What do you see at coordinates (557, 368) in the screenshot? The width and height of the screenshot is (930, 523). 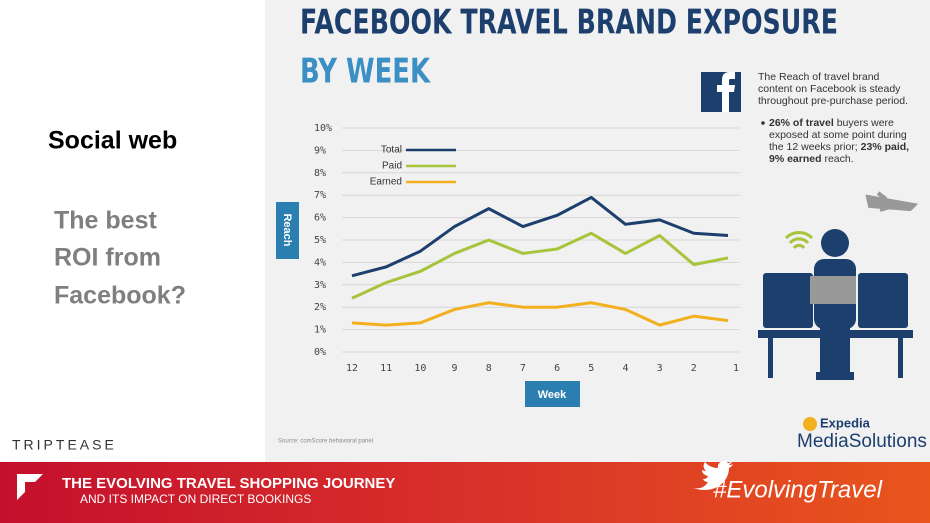 I see `x-tick-label: 6` at bounding box center [557, 368].